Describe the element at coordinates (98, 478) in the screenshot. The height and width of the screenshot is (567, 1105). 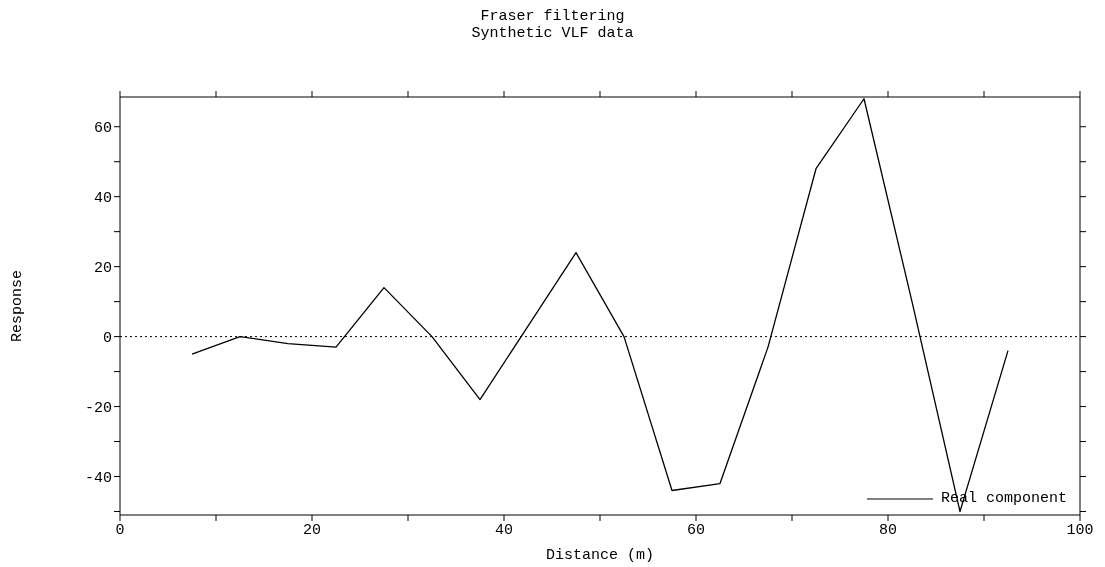
I see `y-tick-label: -40` at that location.